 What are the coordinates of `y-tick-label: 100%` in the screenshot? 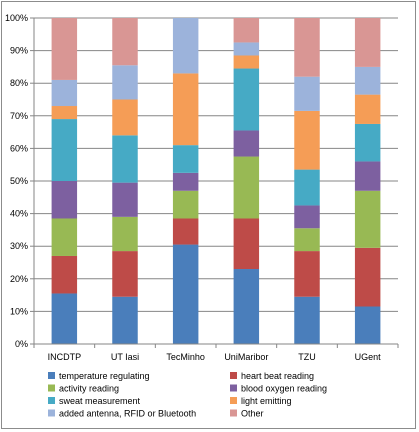 It's located at (16, 18).